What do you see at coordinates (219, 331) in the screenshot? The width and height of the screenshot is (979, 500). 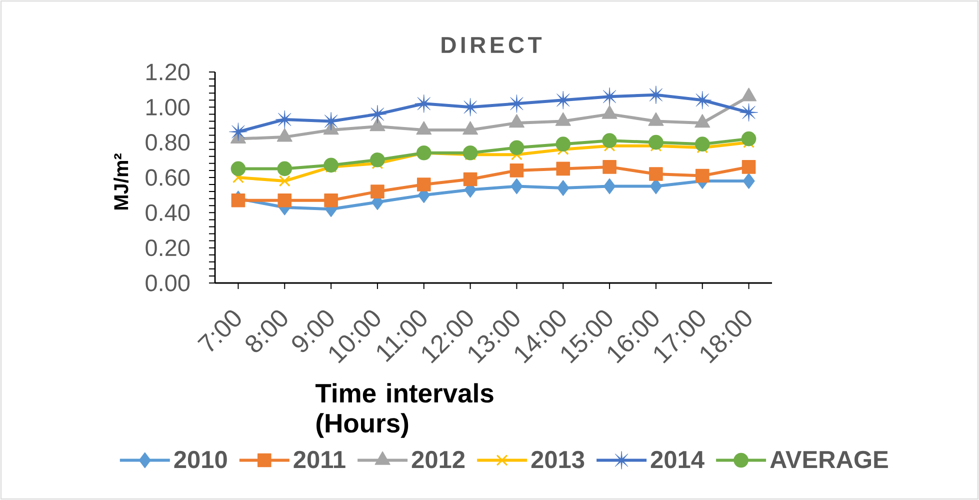 I see `x-tick-label: 7:00` at bounding box center [219, 331].